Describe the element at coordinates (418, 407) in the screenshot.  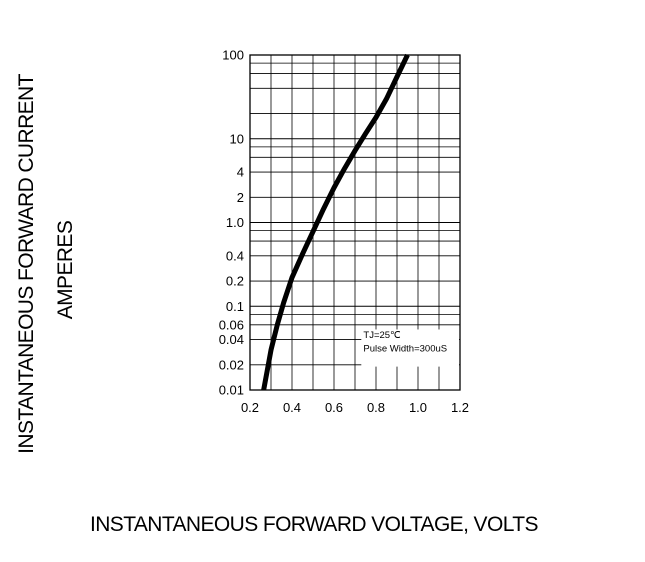
I see `x-tick-label: 1.0` at that location.